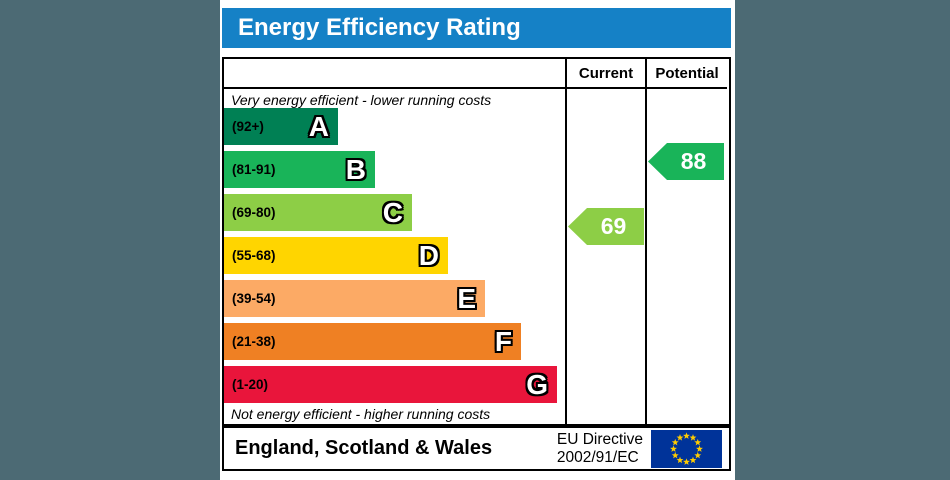 The height and width of the screenshot is (480, 950). What do you see at coordinates (693, 161) in the screenshot?
I see `potential-rating-value: 88` at bounding box center [693, 161].